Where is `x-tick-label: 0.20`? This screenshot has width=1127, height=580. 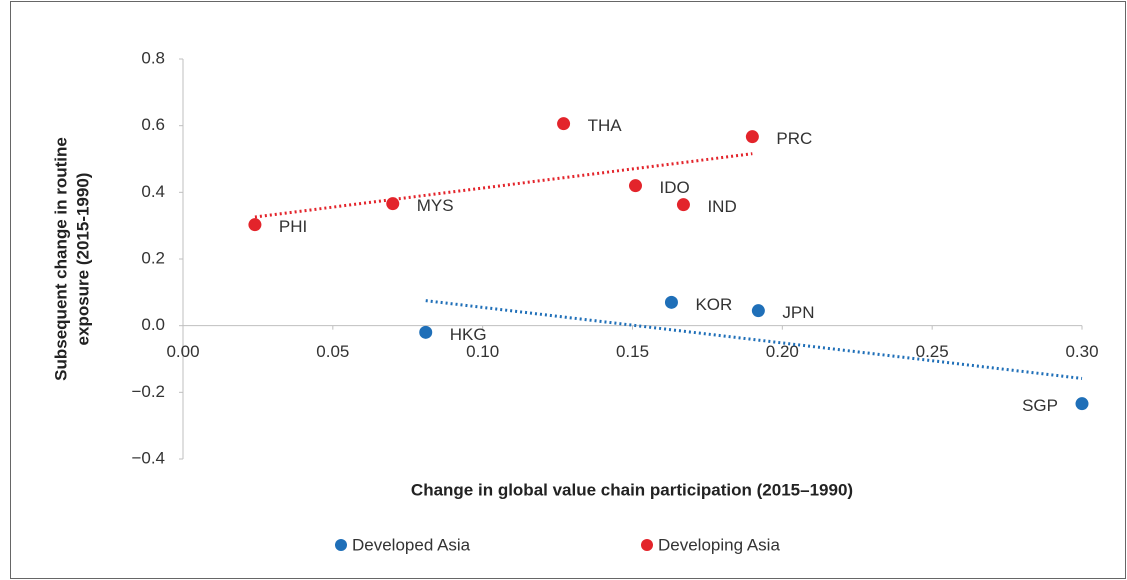
x-tick-label: 0.20 is located at coordinates (782, 351).